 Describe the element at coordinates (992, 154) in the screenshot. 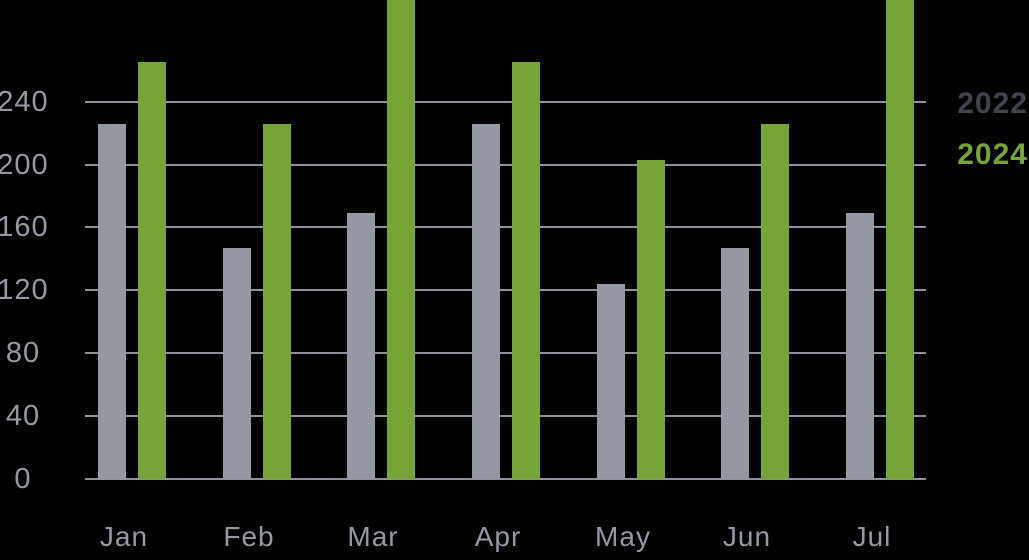

I see `legend-entry-2024: 2024` at that location.